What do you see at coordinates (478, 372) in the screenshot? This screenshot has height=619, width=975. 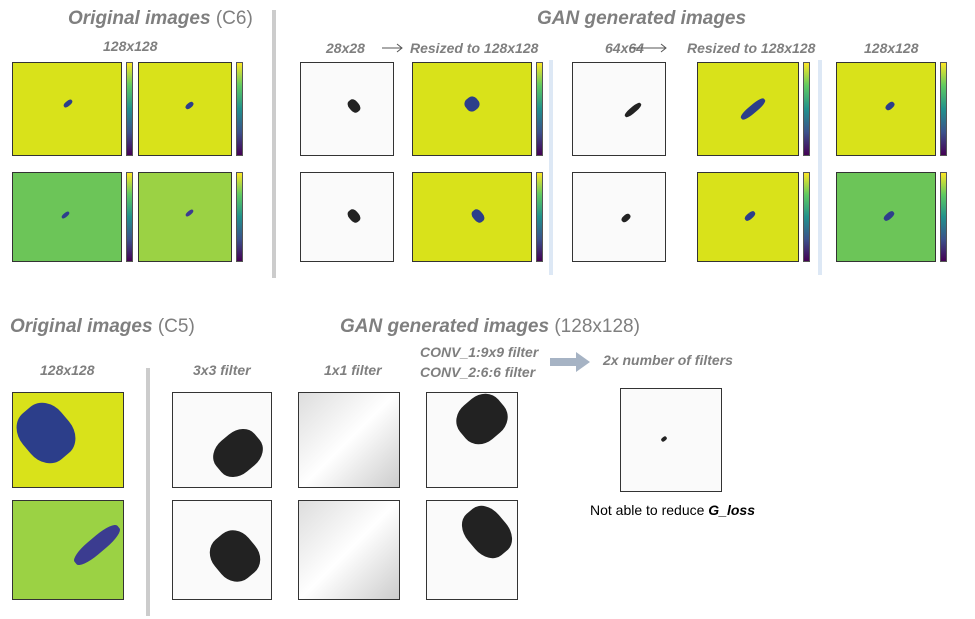 I see `column-label: CONV_2:6:6 filter` at bounding box center [478, 372].